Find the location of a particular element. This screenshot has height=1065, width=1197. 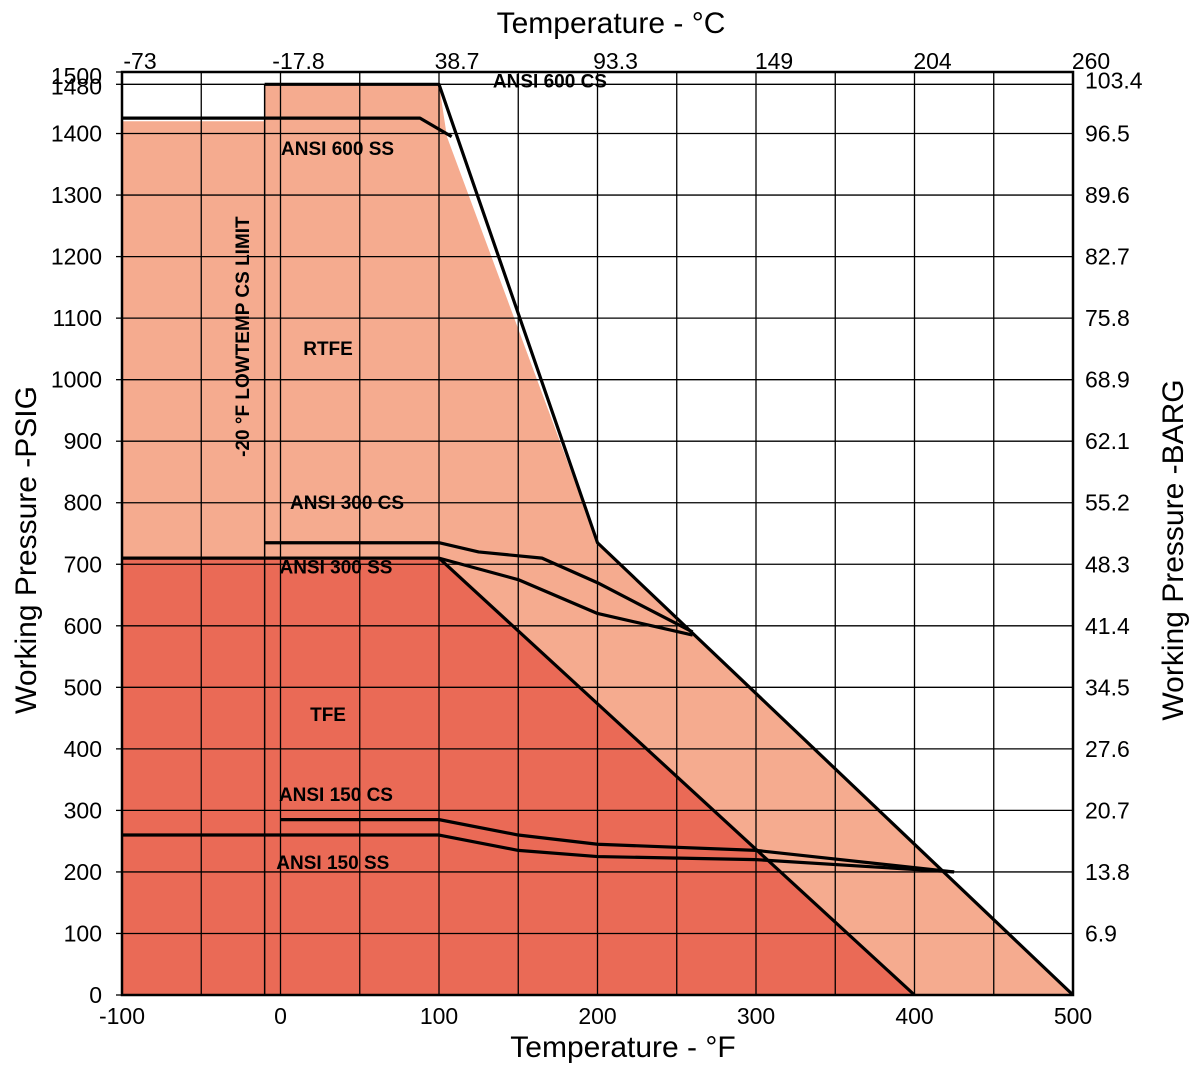

curve-ansi-150-cs is located at coordinates (617, 846).